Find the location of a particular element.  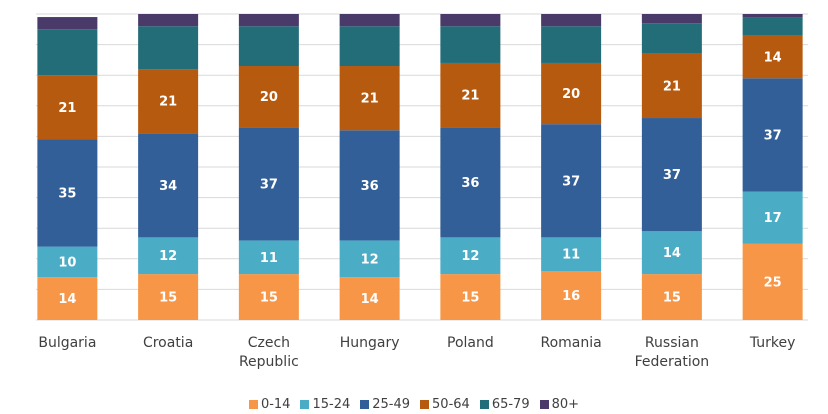

data-label: 20 is located at coordinates (571, 94).